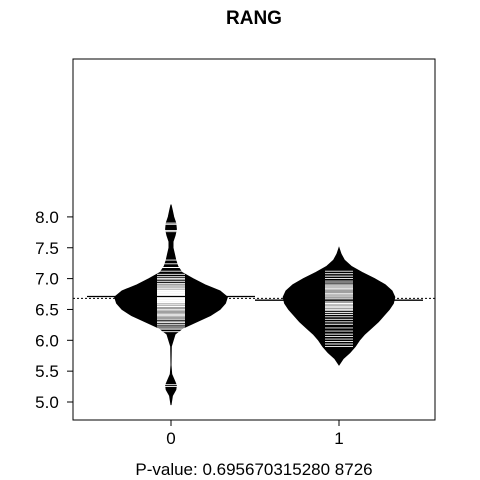  Describe the element at coordinates (47, 217) in the screenshot. I see `y-tick-label: 8.0` at that location.